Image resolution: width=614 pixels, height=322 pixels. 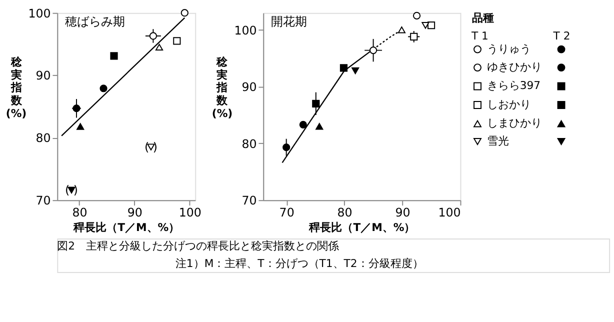 What do you see at coordinates (497, 141) in the screenshot?
I see `legend-label: 雪光` at bounding box center [497, 141].